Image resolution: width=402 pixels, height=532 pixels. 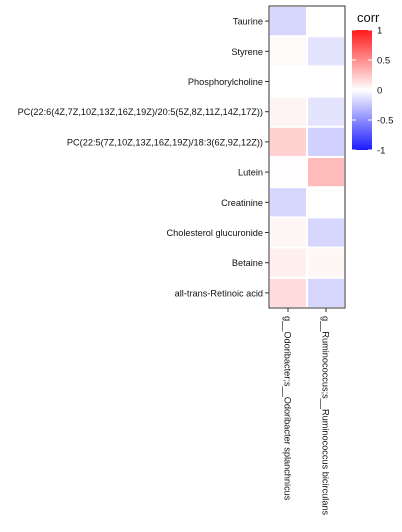 I want to click on legend-tick-label: 0, so click(x=379, y=91).